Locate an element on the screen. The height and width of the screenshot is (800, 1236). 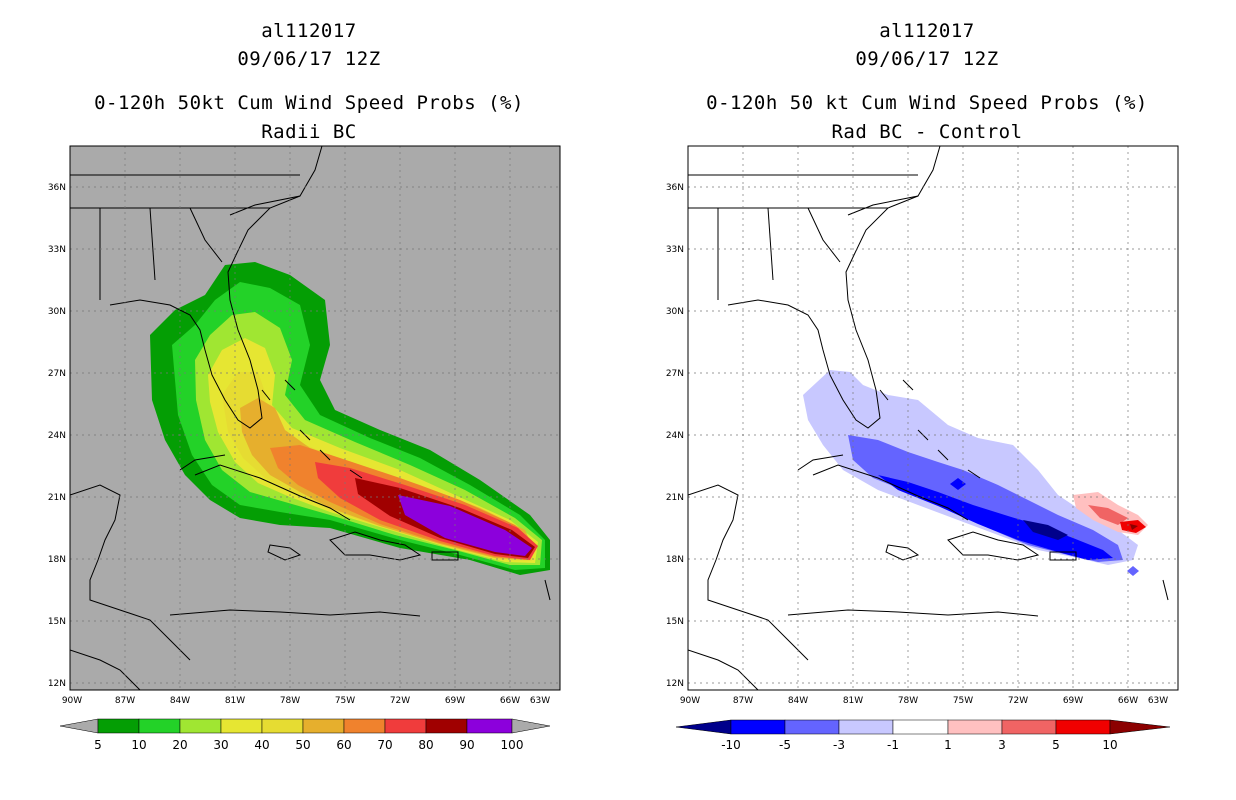
colorbar-label: -3 is located at coordinates (839, 745).